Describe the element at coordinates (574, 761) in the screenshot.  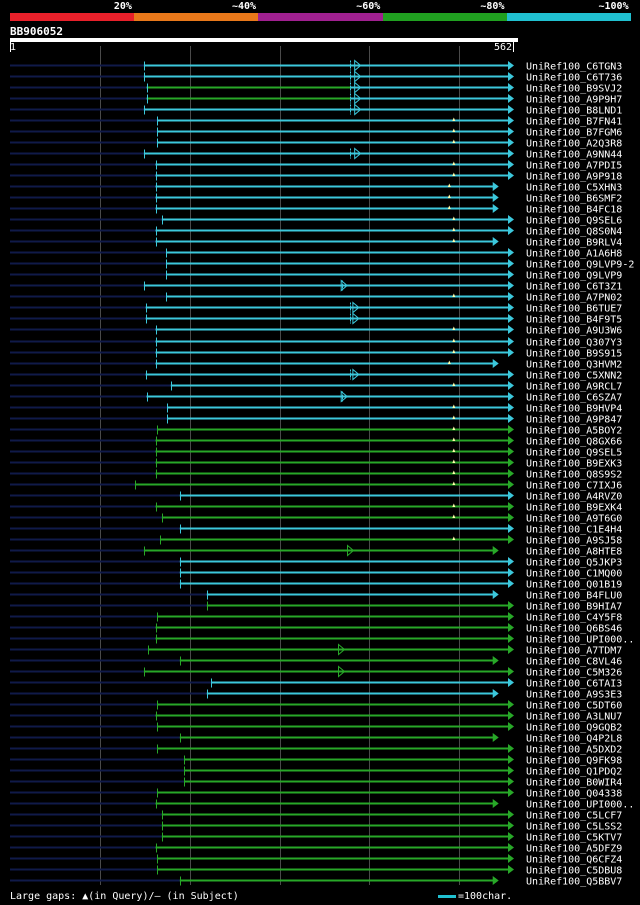
I see `hit-label: UniRef100_Q9FK98` at that location.